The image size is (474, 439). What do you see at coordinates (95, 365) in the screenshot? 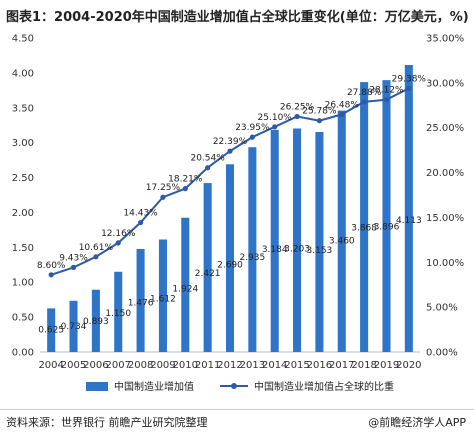
I see `x-tick-label: 2006` at bounding box center [95, 365].